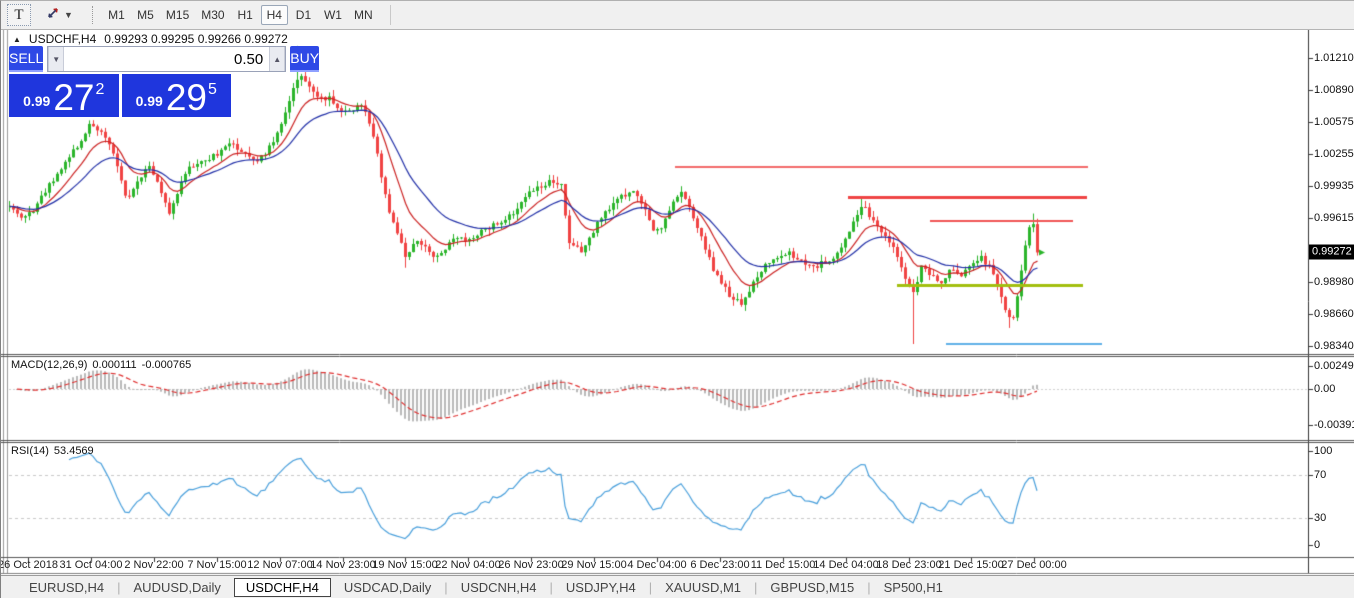 This screenshot has width=1354, height=598. What do you see at coordinates (17, 39) in the screenshot?
I see `panel-collapse-icon: ▲` at bounding box center [17, 39].